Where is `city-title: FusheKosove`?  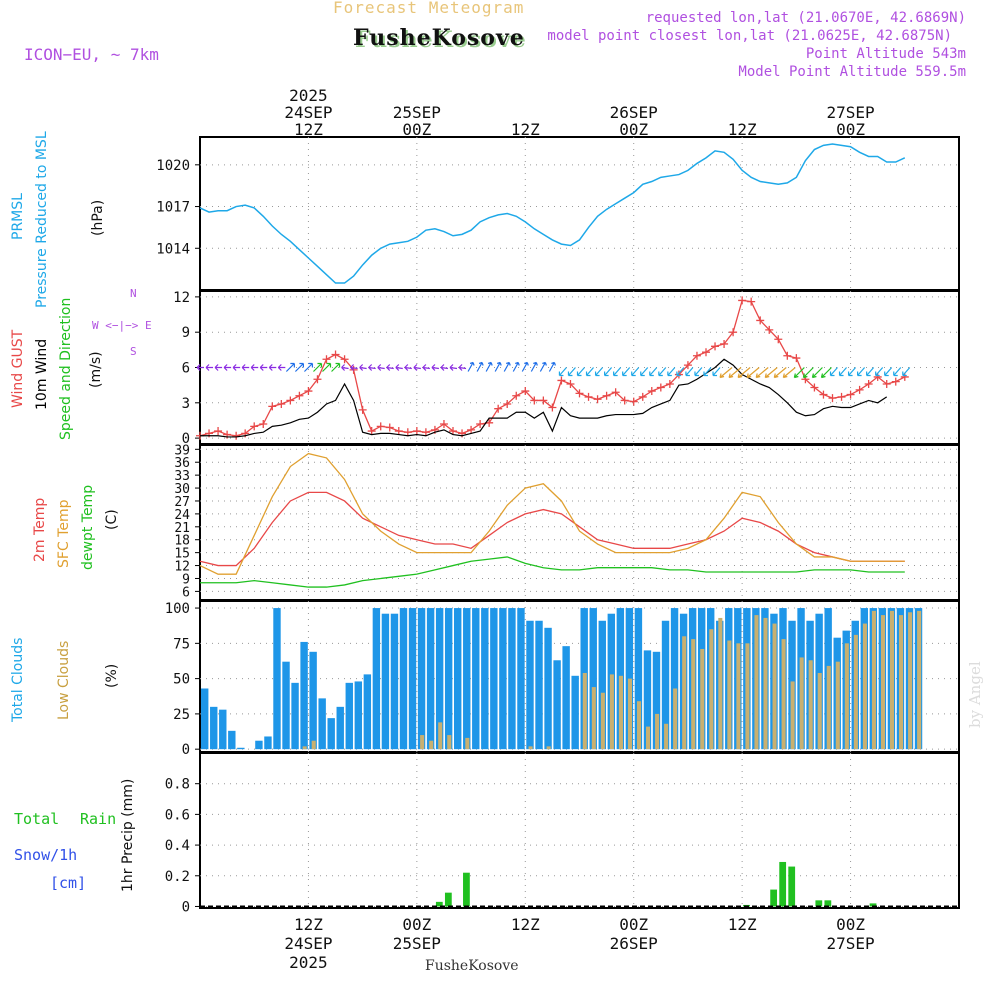 city-title: FusheKosove is located at coordinates (439, 38).